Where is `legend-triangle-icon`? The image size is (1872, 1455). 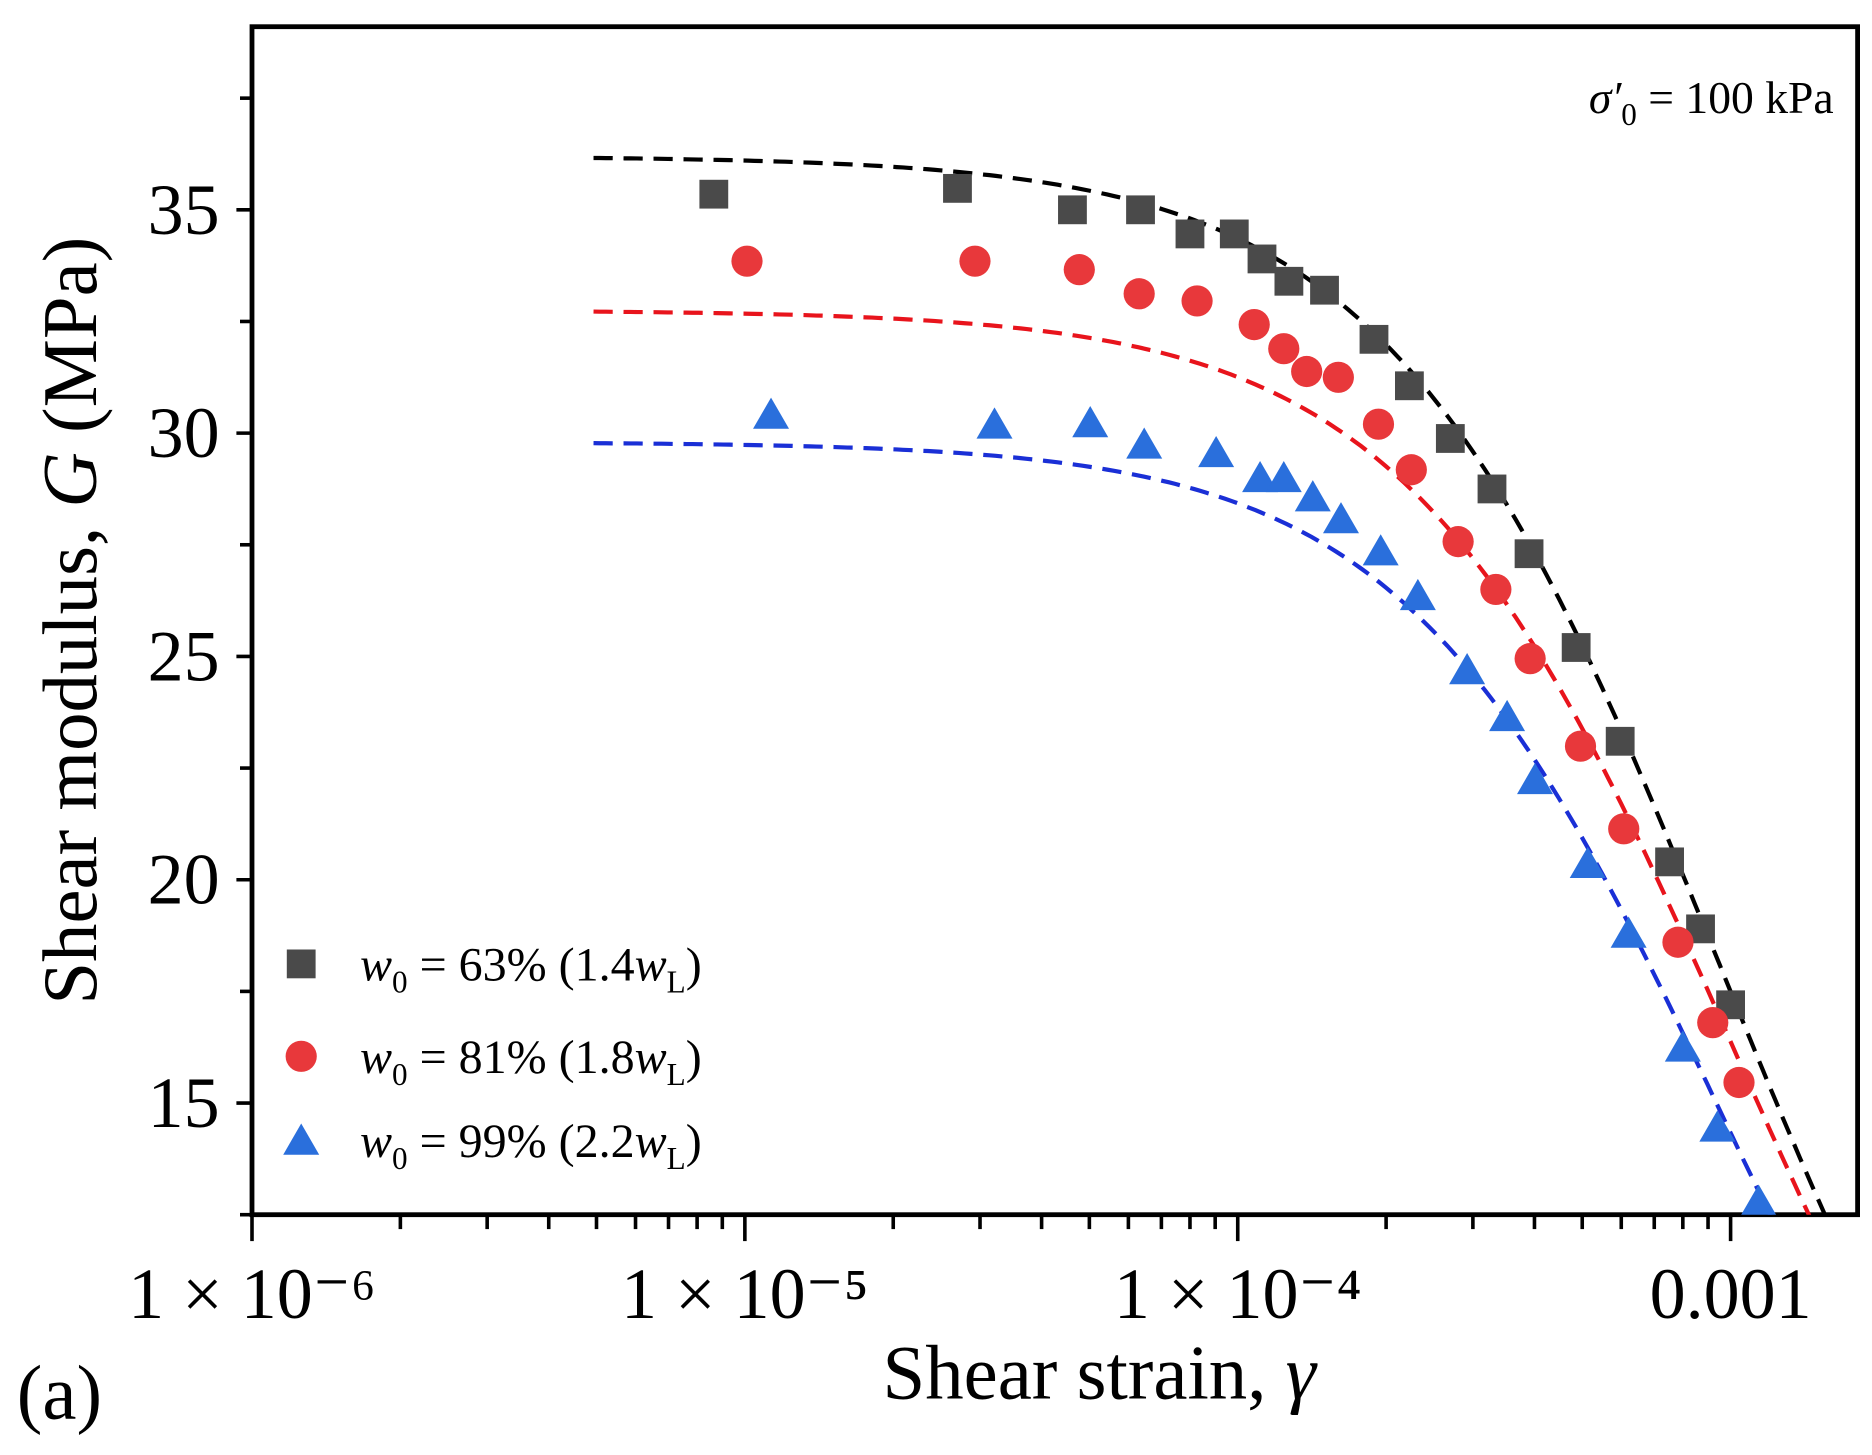
legend-triangle-icon is located at coordinates (301, 1139).